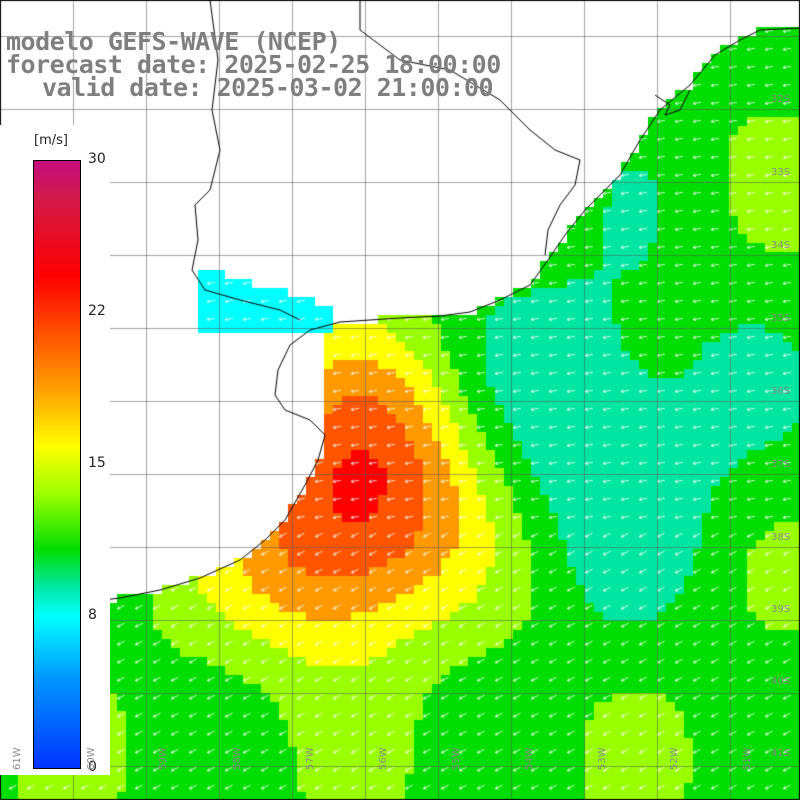 The height and width of the screenshot is (800, 800). I want to click on colorbar-tick-30: 30, so click(97, 159).